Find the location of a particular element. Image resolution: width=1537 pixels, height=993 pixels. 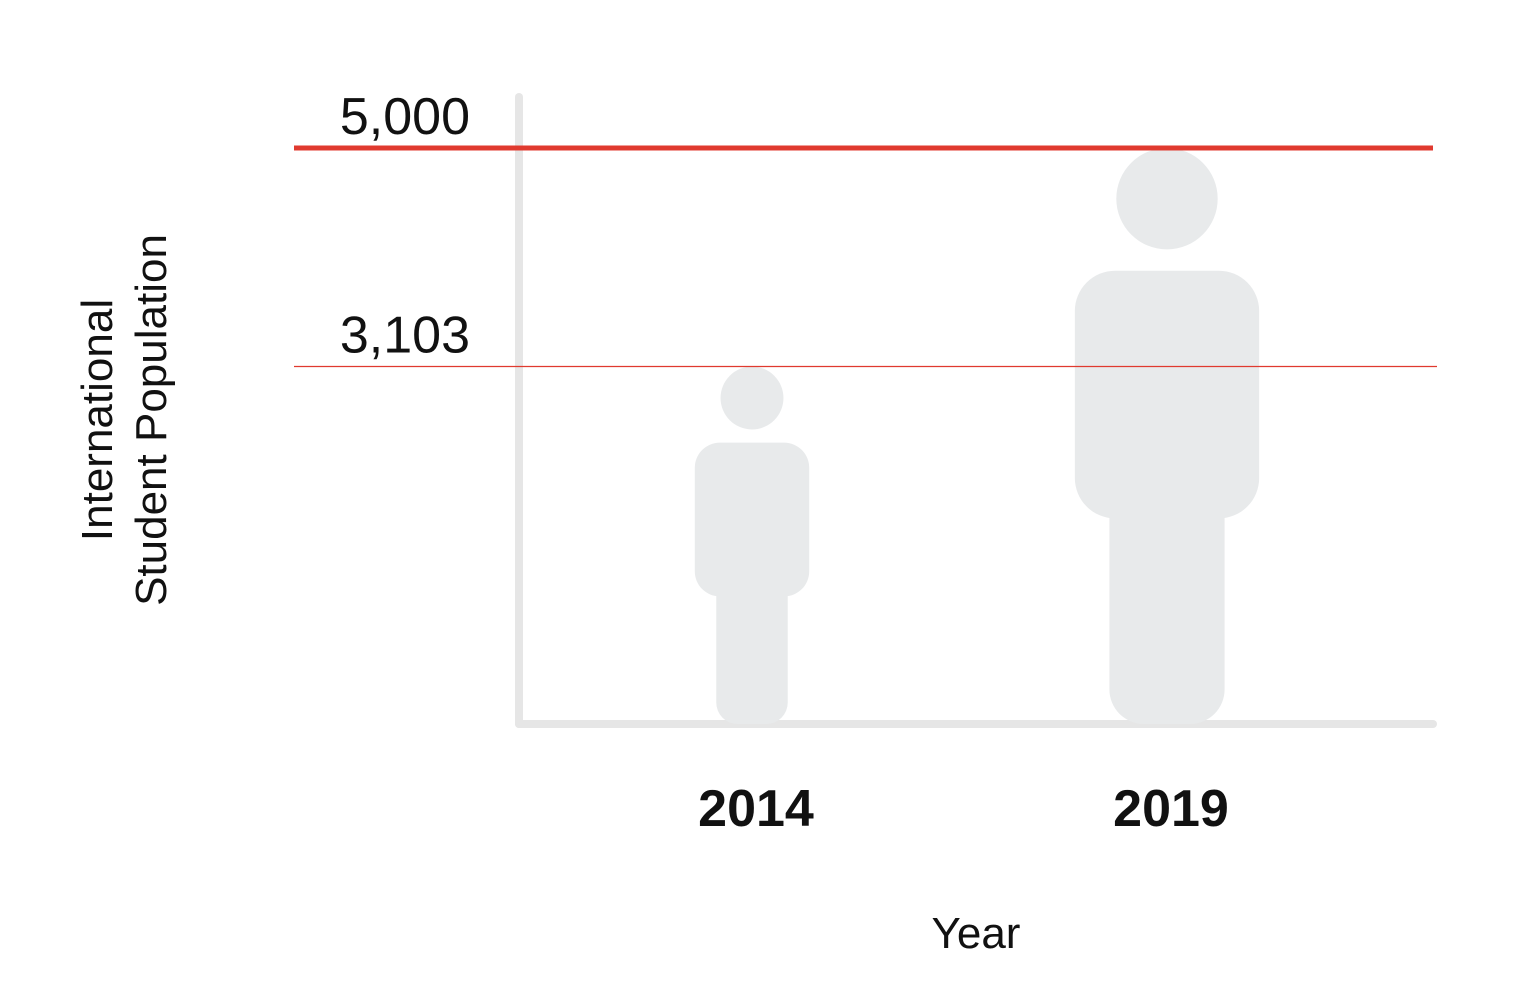

person-figure-2014 is located at coordinates (752, 545).